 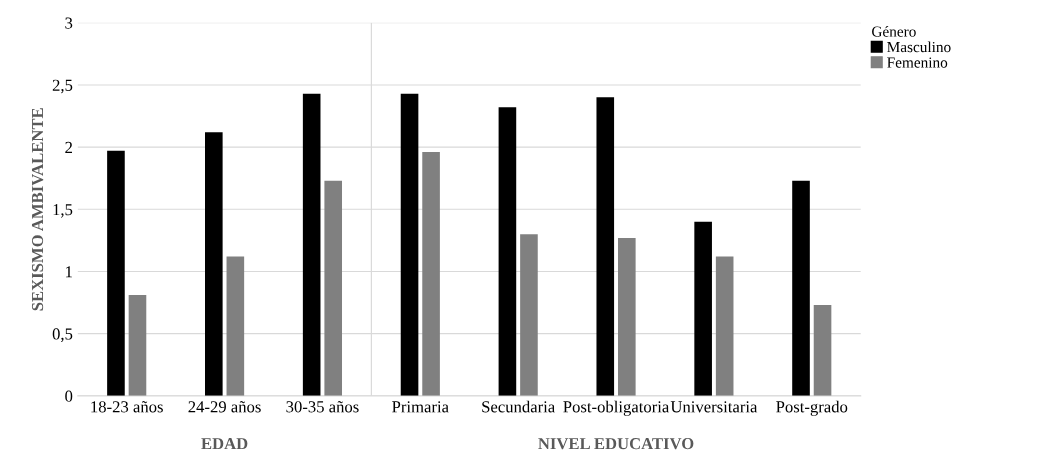 What do you see at coordinates (62, 86) in the screenshot?
I see `y-tick-label: 2,5` at bounding box center [62, 86].